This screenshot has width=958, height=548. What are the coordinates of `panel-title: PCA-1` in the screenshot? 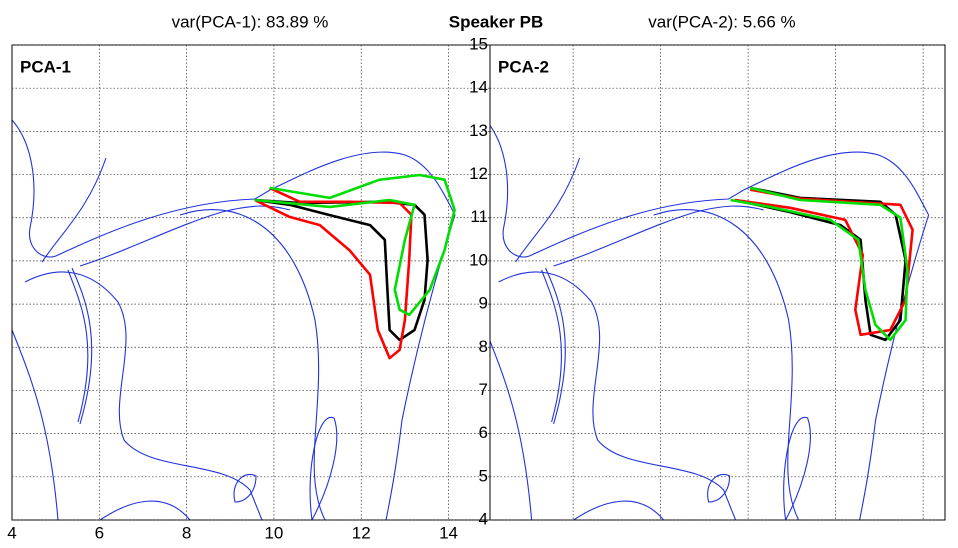 It's located at (45, 66).